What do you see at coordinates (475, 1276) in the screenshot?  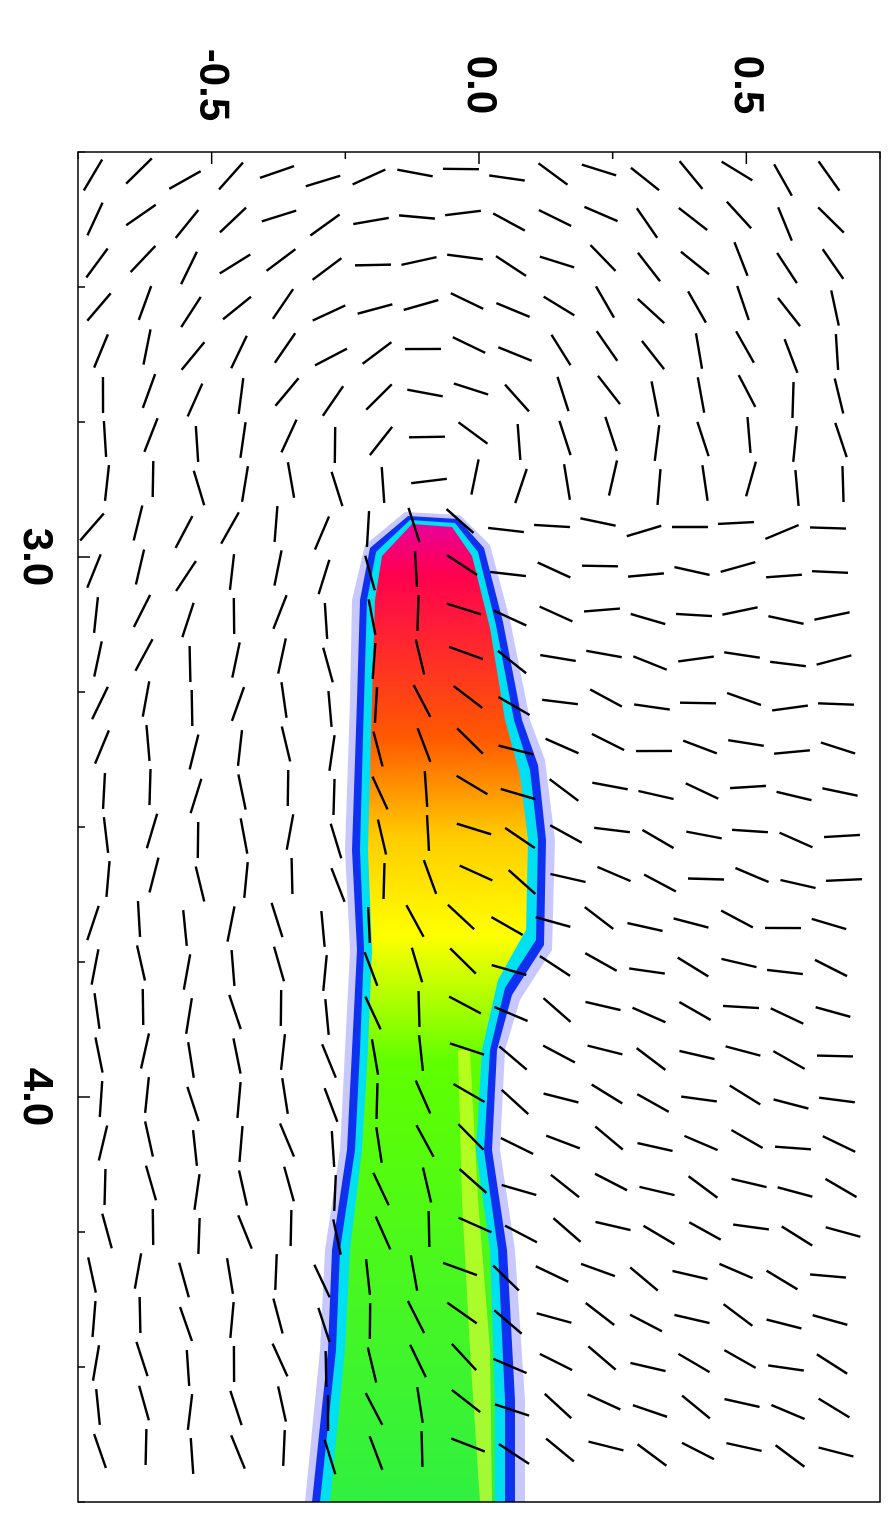 I see `plume-stripe` at bounding box center [475, 1276].